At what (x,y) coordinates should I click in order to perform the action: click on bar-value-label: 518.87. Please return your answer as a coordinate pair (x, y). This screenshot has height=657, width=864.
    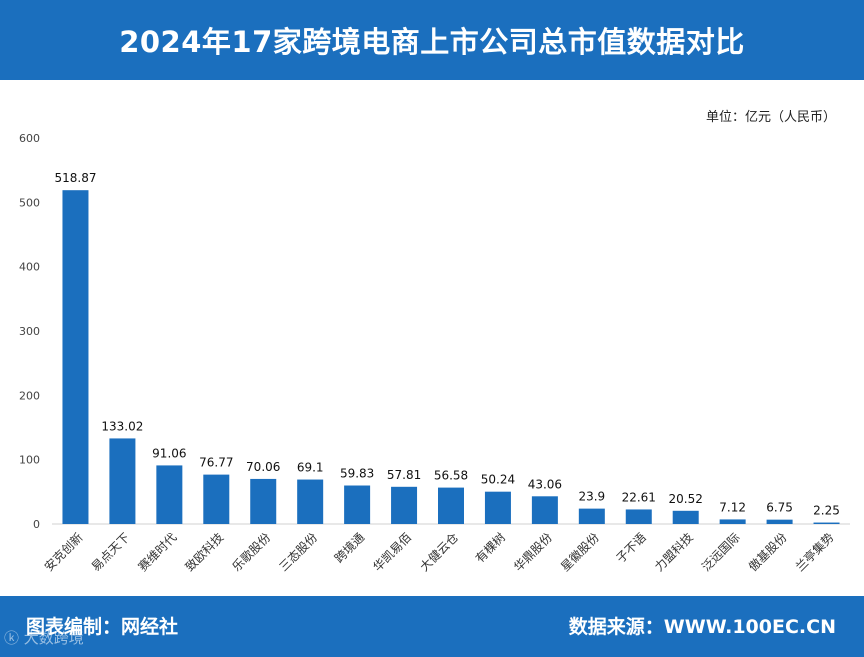
    Looking at the image, I should click on (75, 178).